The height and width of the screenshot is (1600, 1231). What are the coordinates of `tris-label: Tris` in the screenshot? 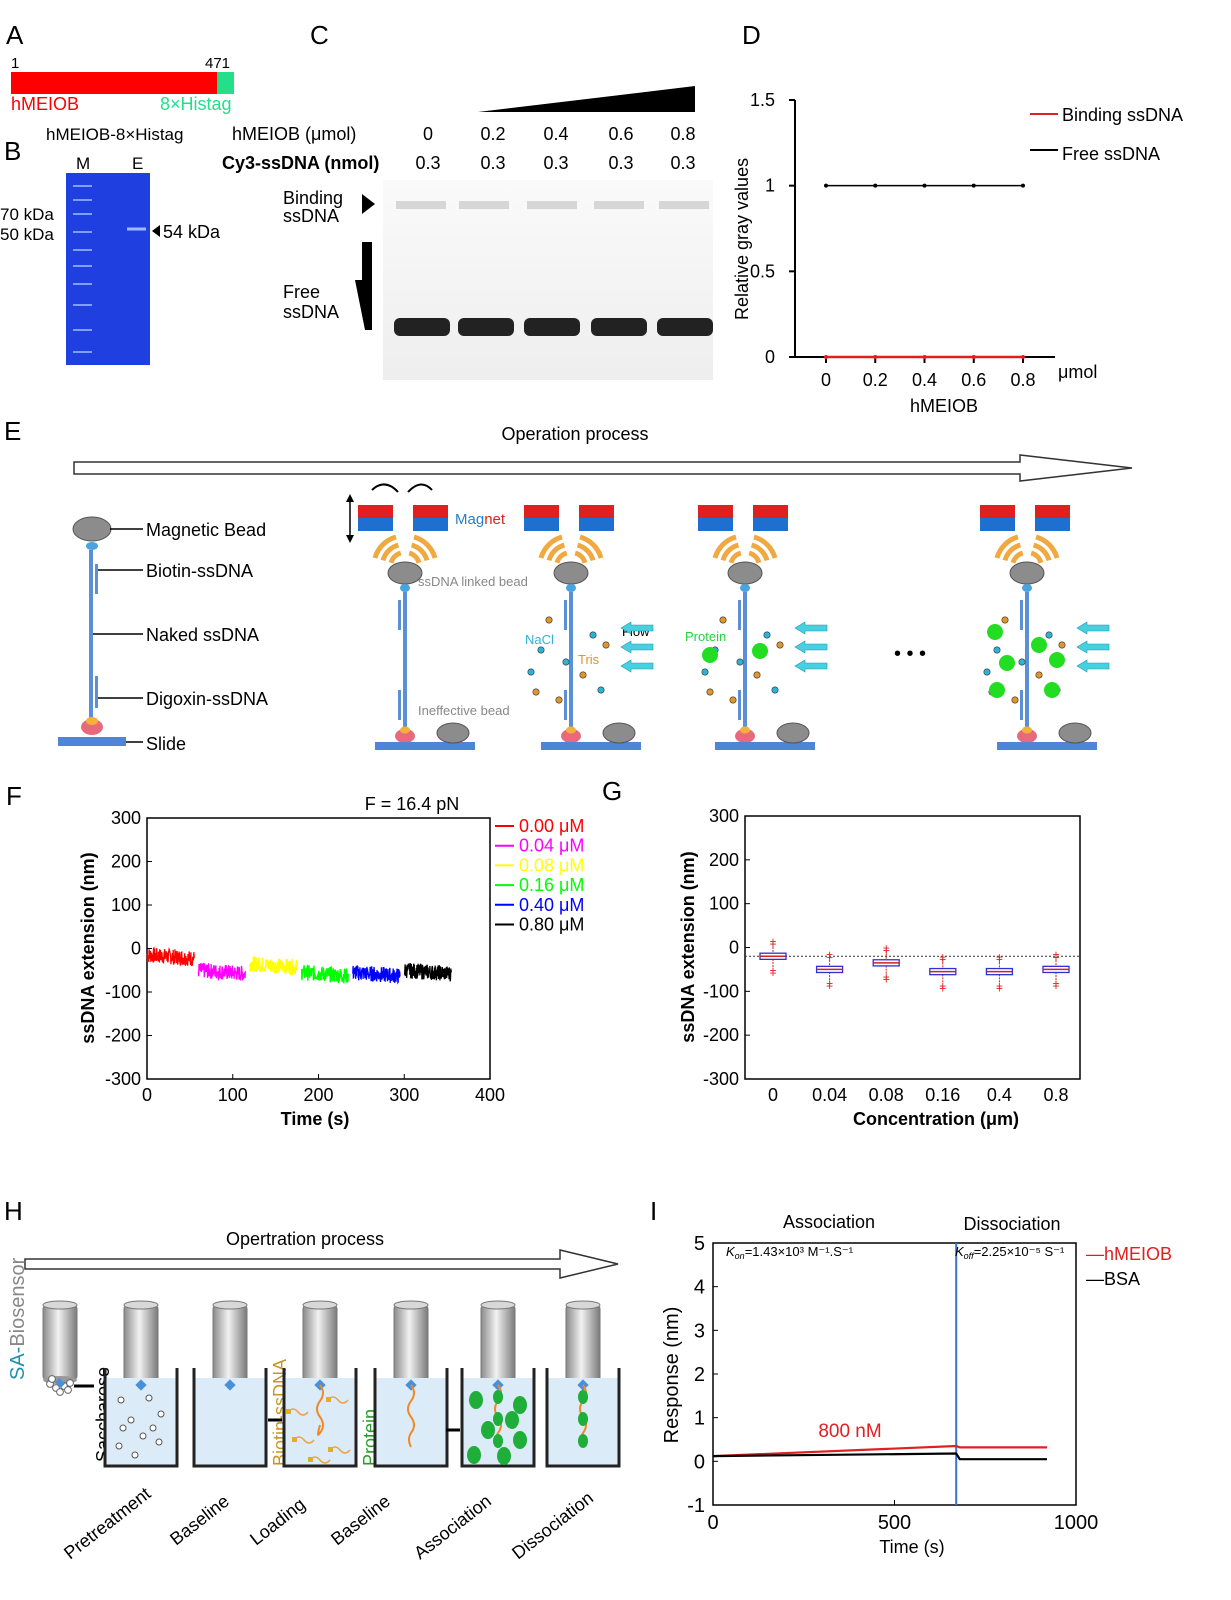 It's located at (589, 659).